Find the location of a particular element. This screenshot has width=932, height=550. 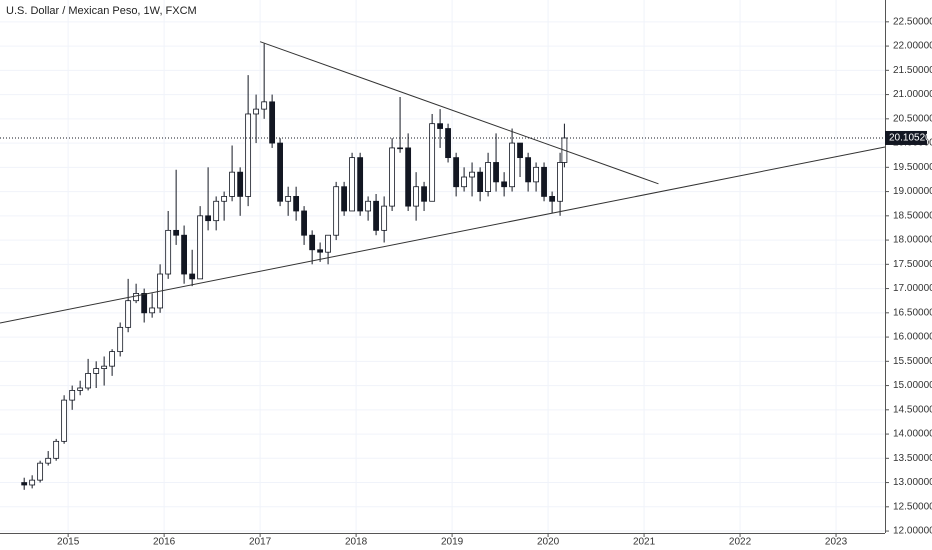

y-tick-label: 17.50000 is located at coordinates (912, 264).